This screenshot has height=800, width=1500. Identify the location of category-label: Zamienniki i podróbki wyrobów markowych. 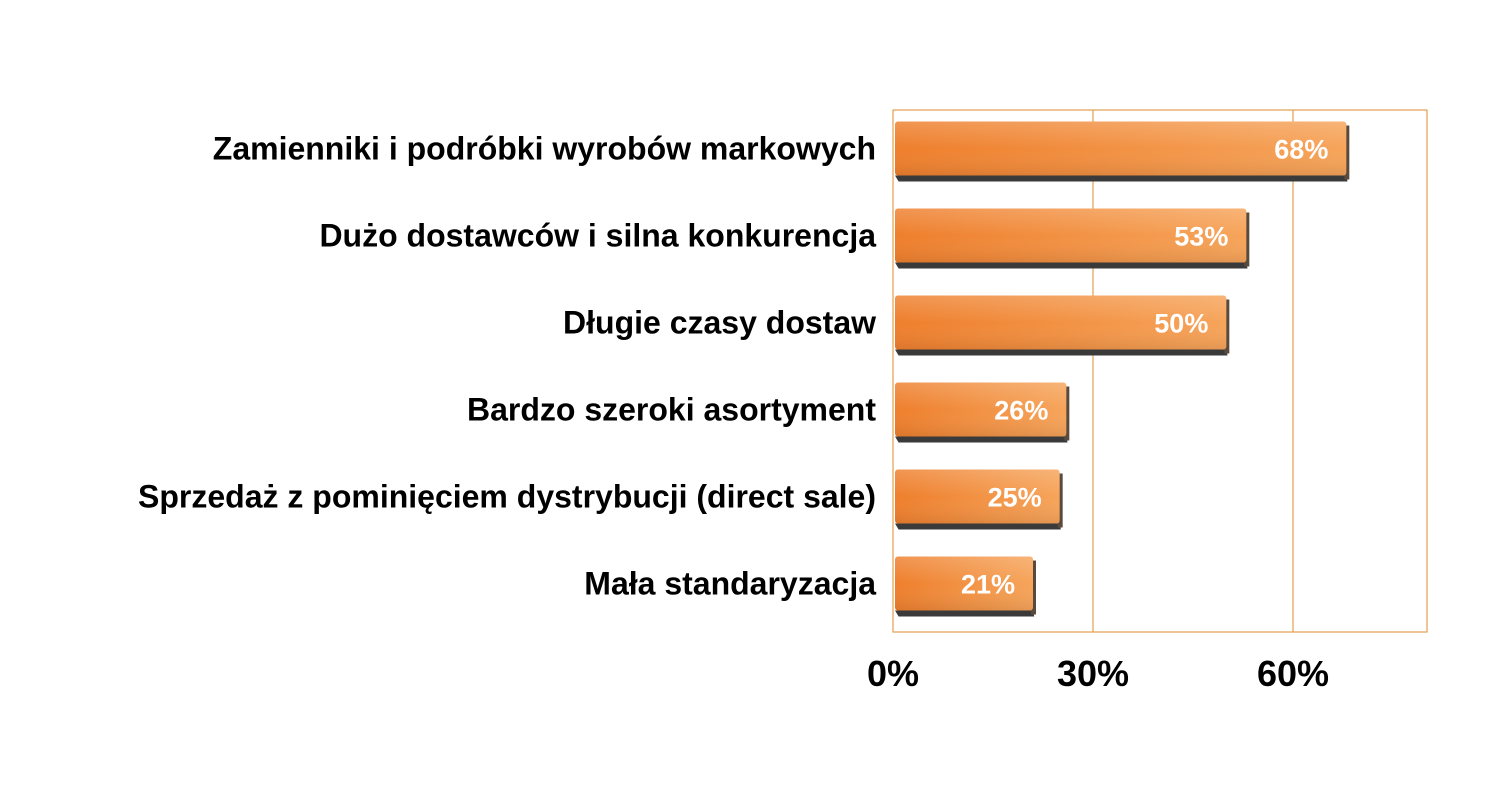
(544, 149).